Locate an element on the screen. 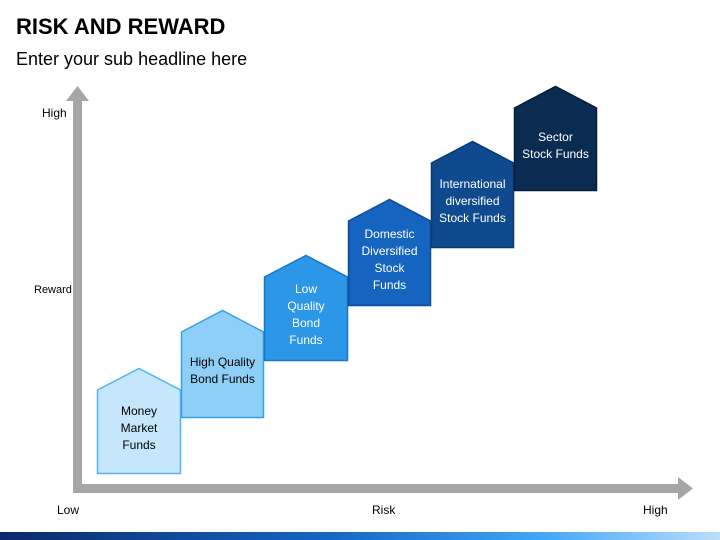  step-label-line: diversified is located at coordinates (472, 201).